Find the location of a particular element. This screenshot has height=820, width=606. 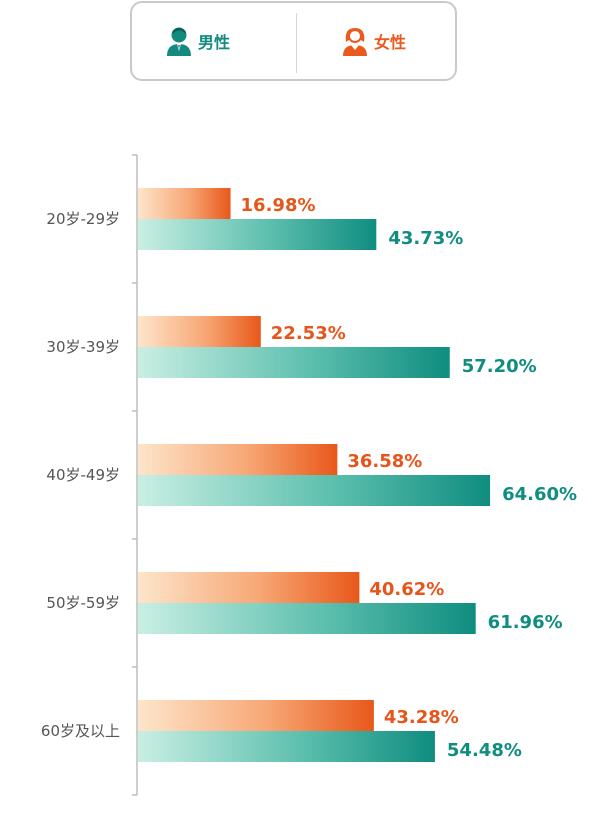

category-label: 50岁-59岁 is located at coordinates (83, 603).